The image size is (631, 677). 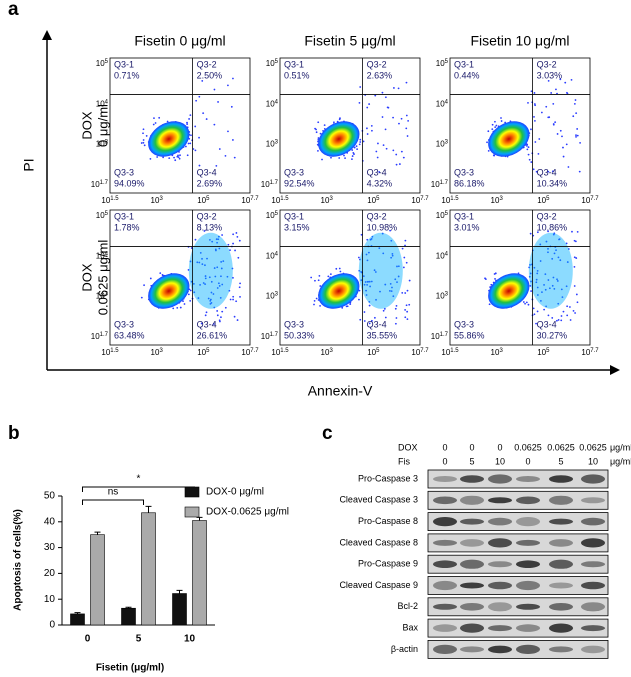 What do you see at coordinates (404, 649) in the screenshot?
I see `protein-label: β-actin` at bounding box center [404, 649].